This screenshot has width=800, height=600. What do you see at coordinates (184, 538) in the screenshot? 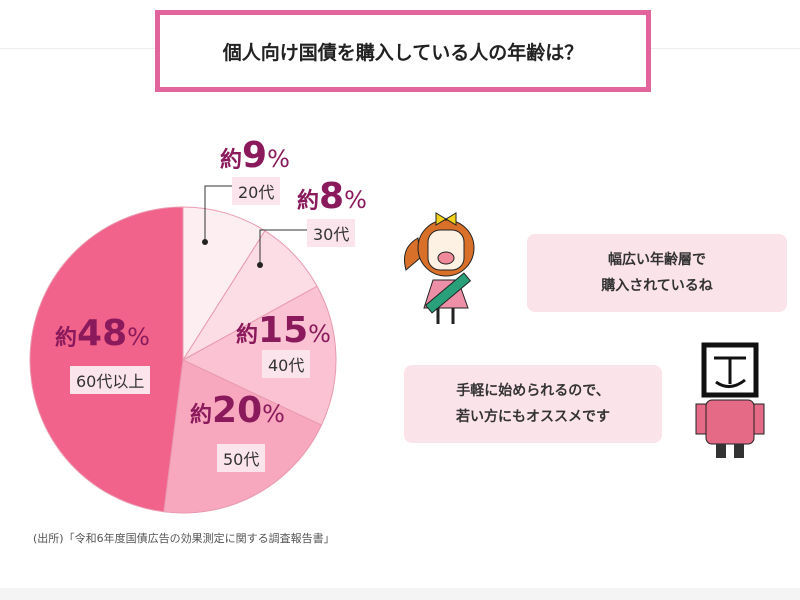
I see `source-note: (出所)「令和6年度国債広告の効果測定に関する調査報告書」` at bounding box center [184, 538].